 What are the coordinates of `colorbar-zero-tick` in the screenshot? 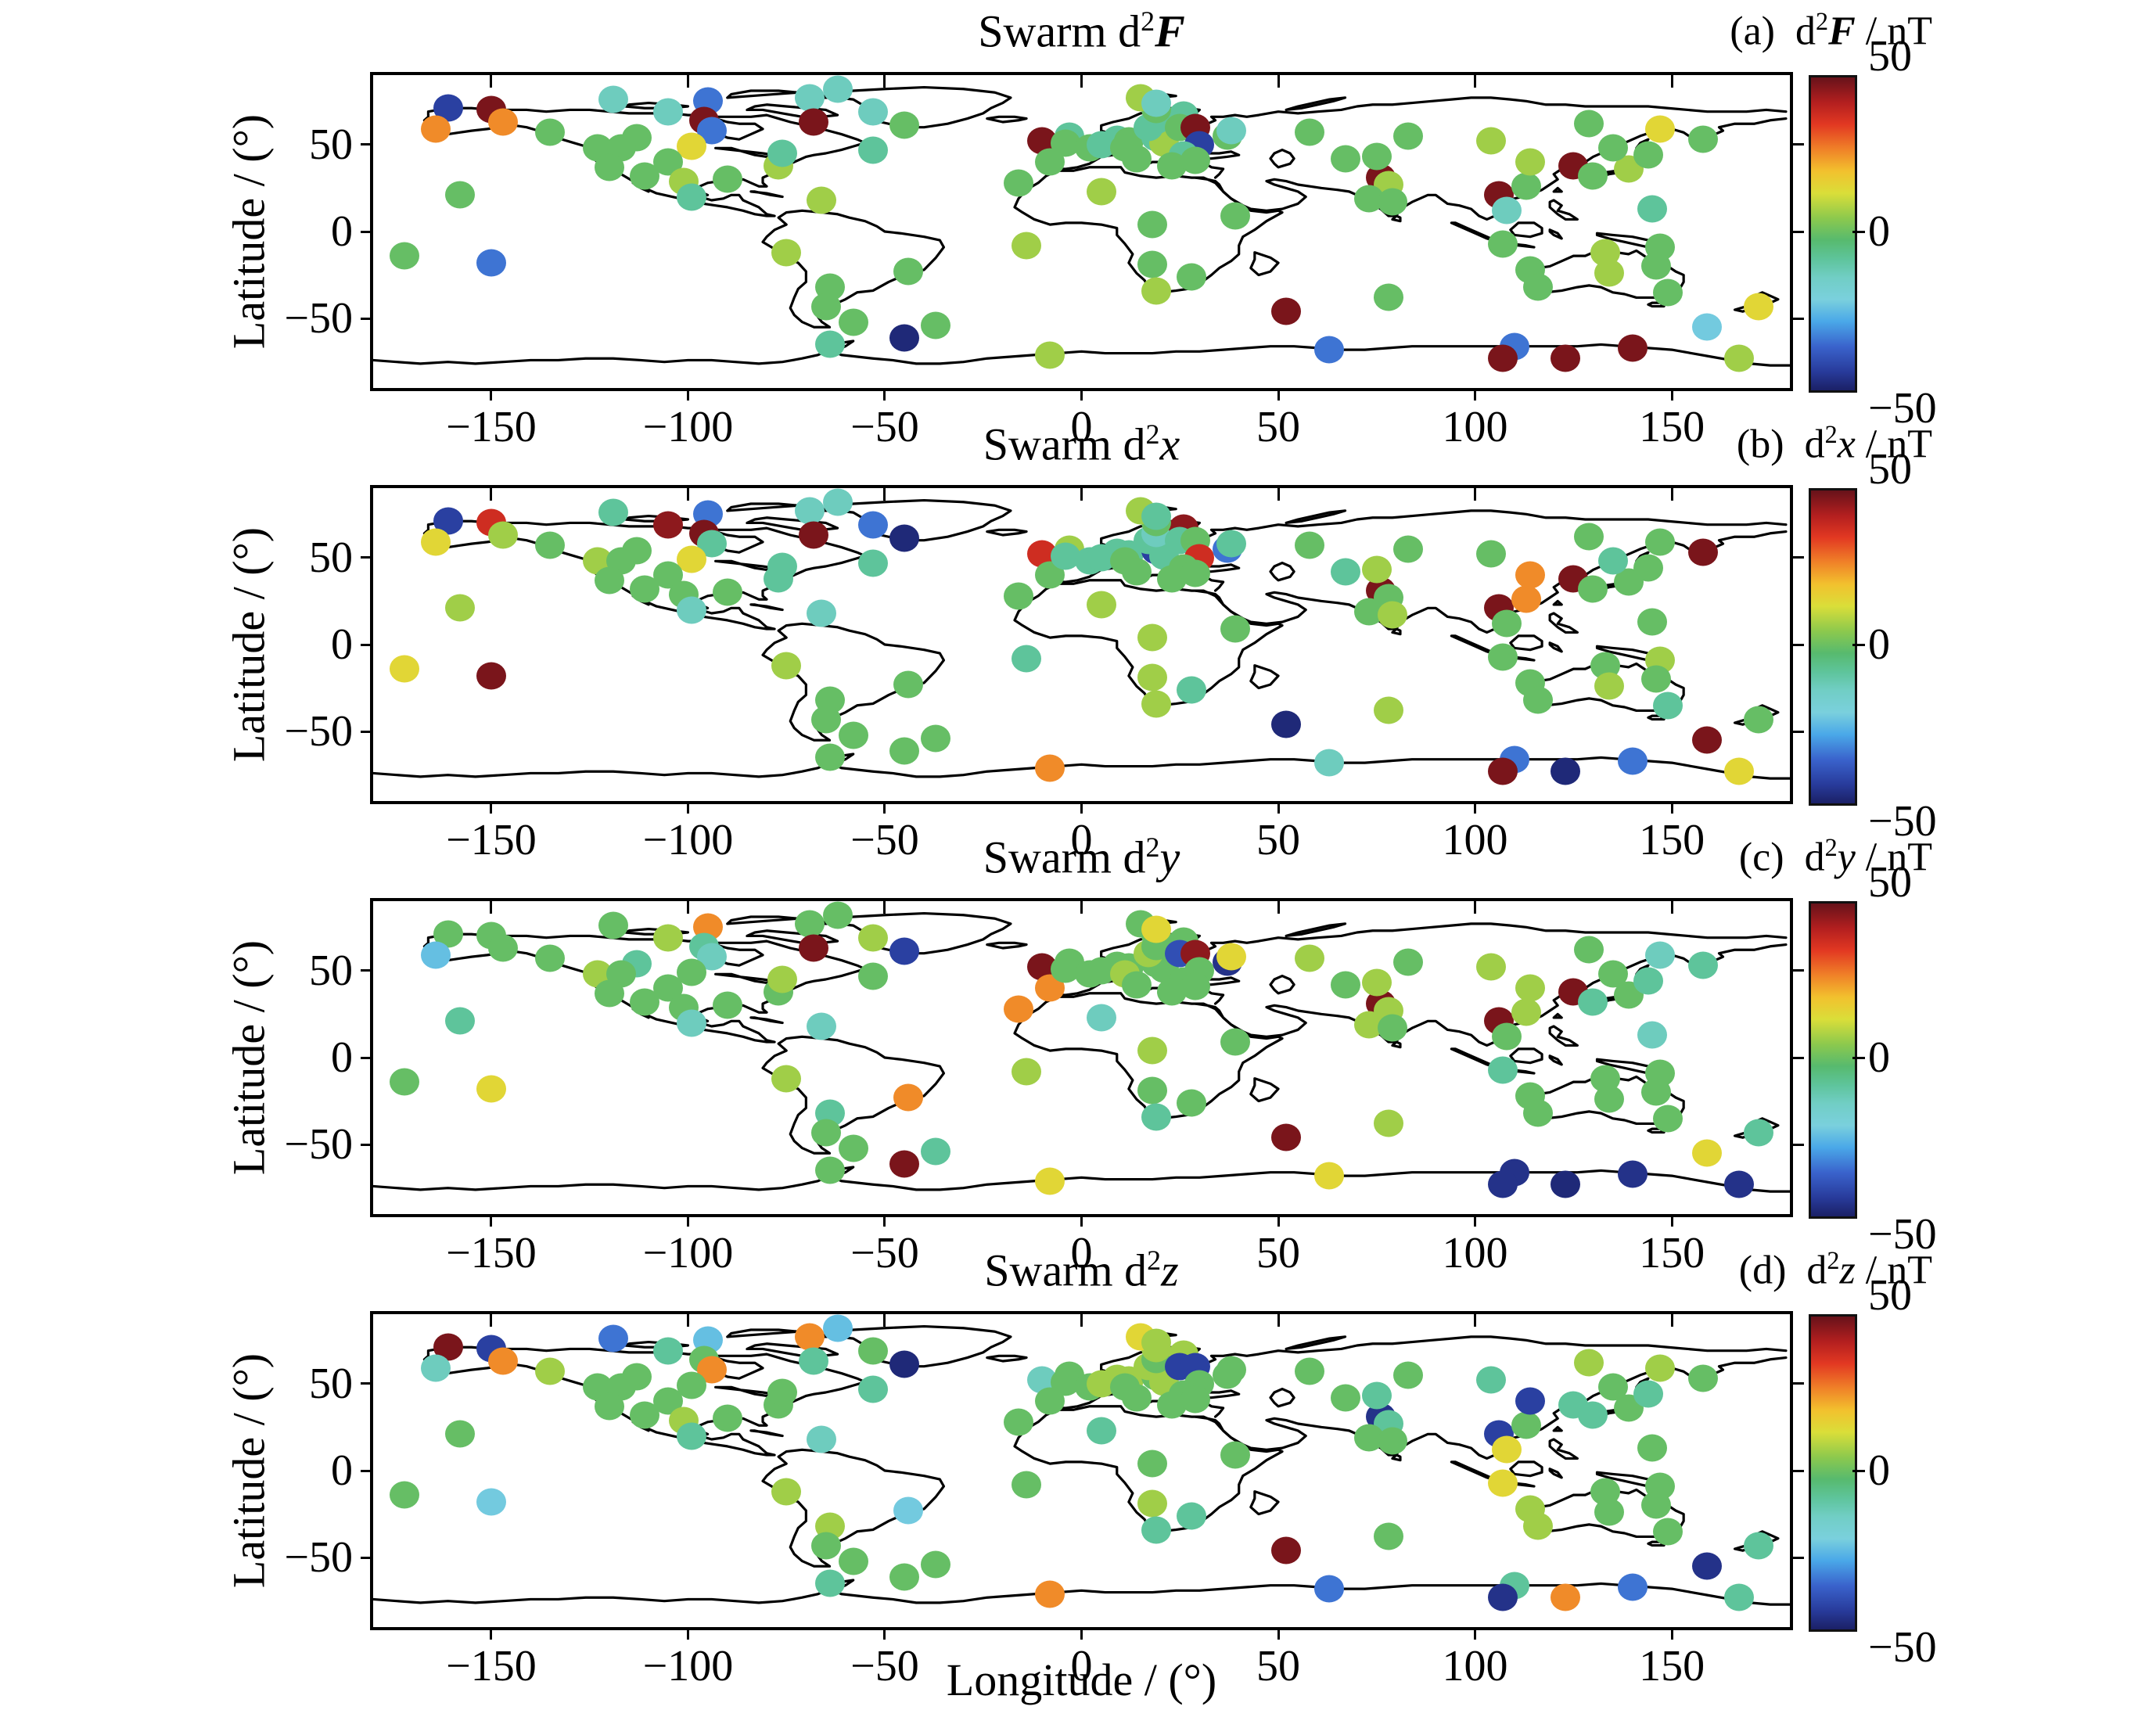 It's located at (1858, 1058).